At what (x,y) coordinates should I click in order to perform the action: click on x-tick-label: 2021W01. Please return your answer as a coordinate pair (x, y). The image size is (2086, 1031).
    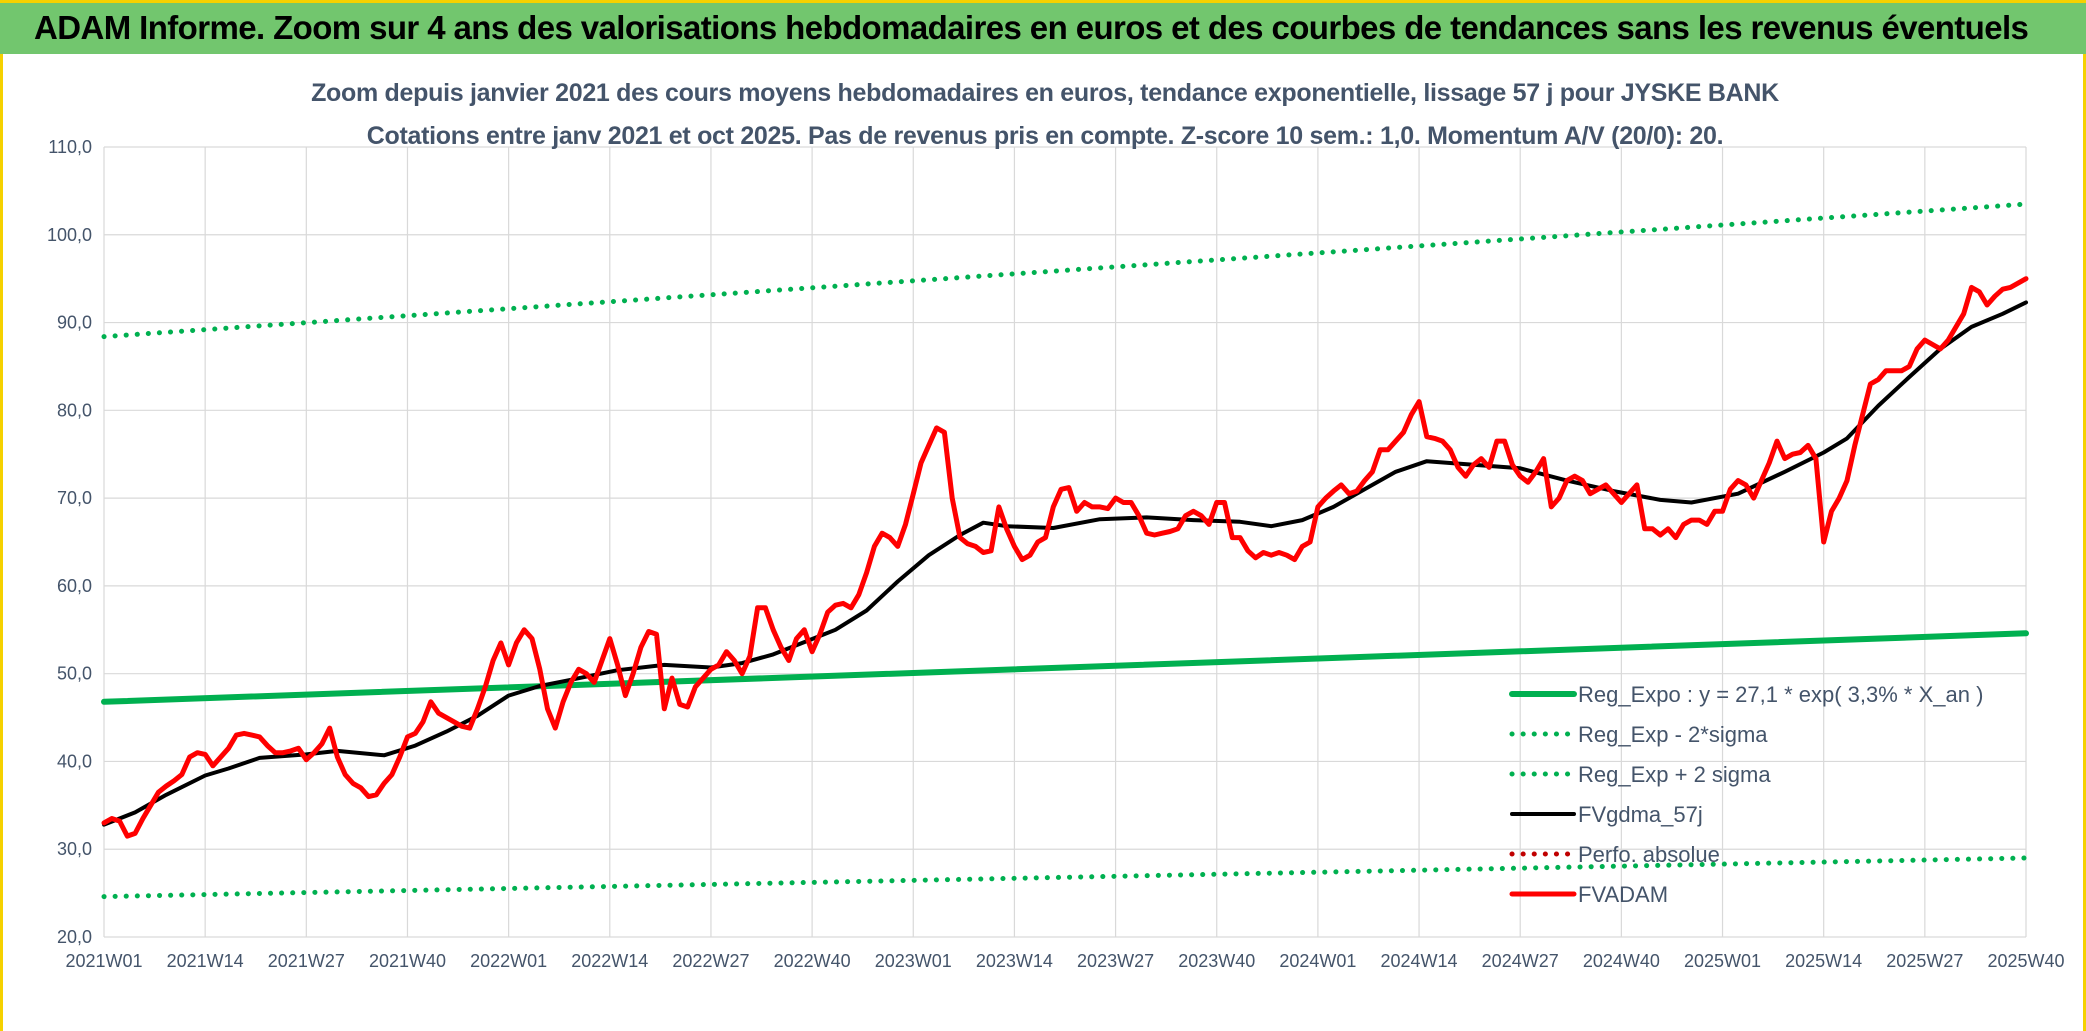
    Looking at the image, I should click on (103, 961).